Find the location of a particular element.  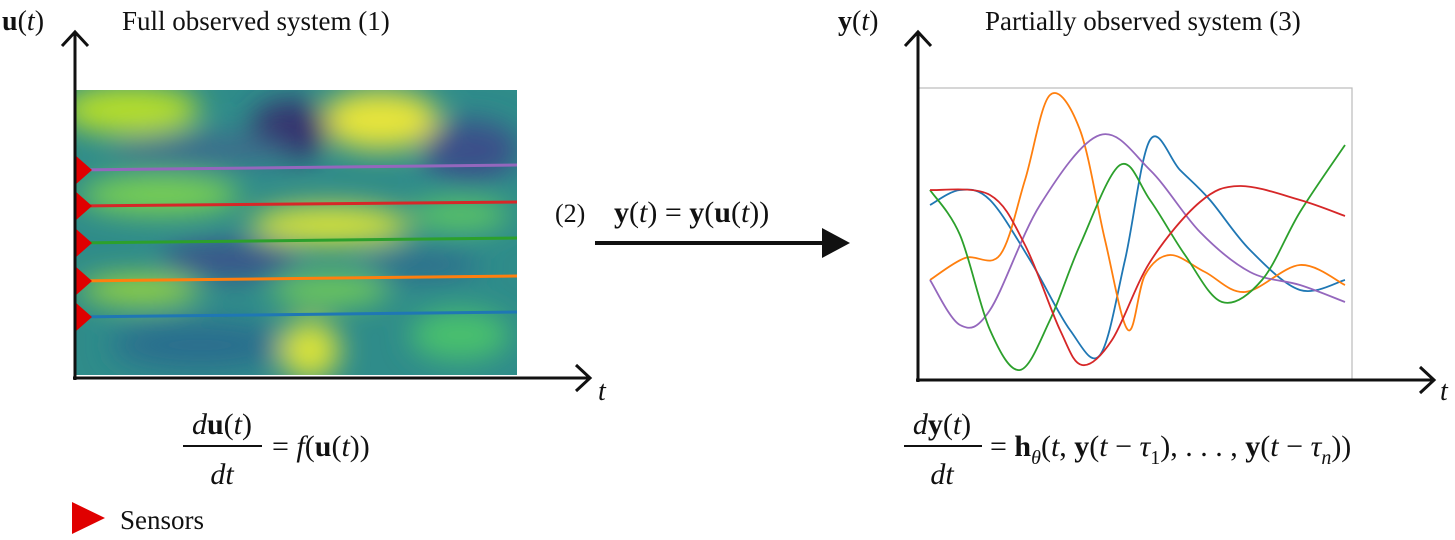

map-equation: y(t) = y(u(t)) is located at coordinates (691, 212).